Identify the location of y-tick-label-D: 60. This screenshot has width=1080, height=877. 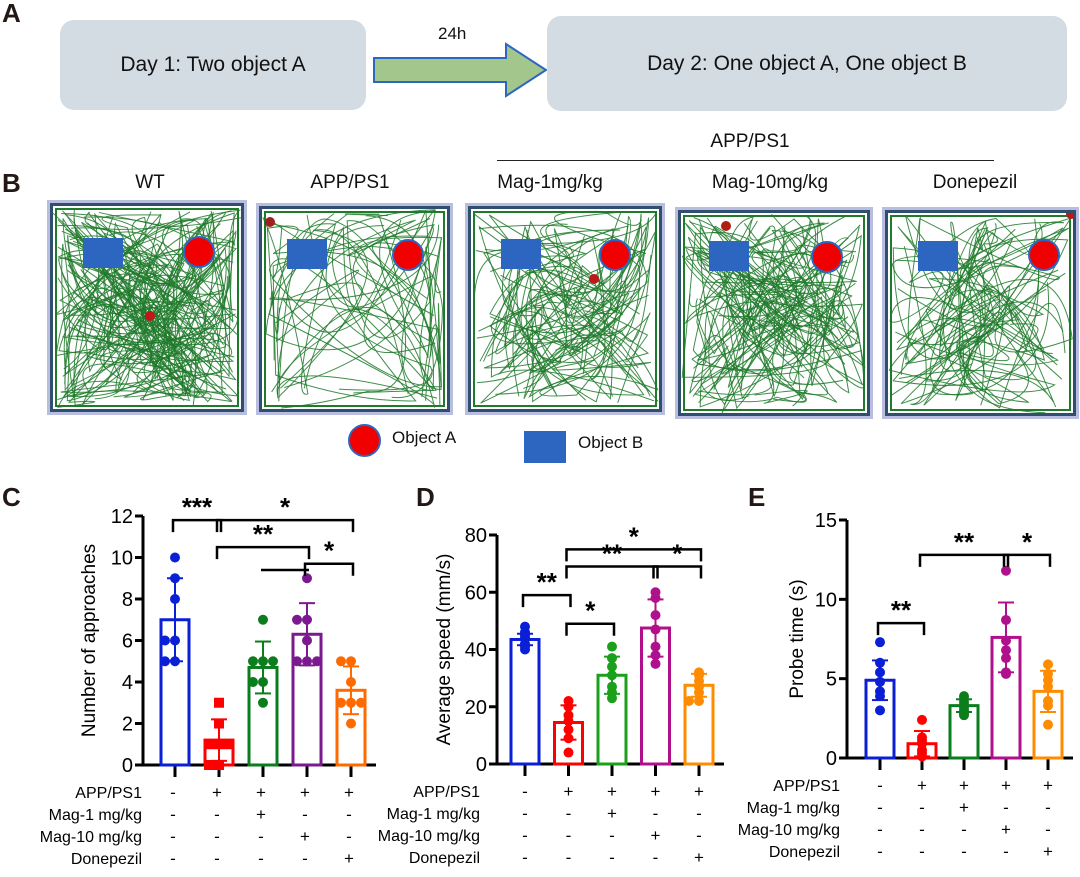
(476, 593).